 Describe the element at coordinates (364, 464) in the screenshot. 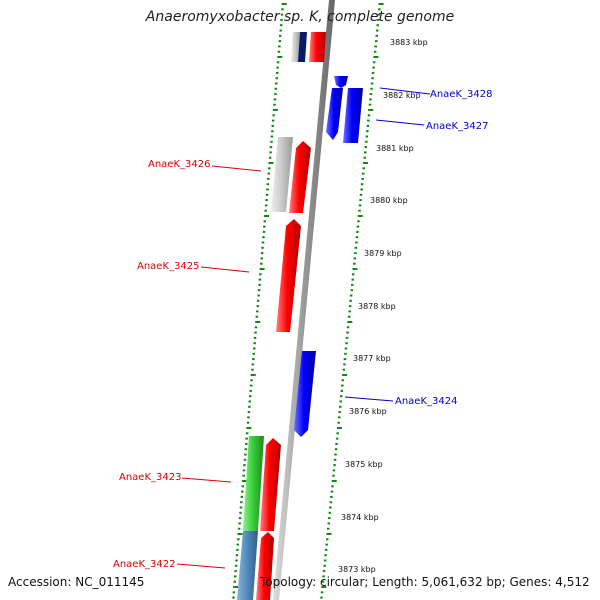

I see `kbp-label: 3875 kbp` at that location.